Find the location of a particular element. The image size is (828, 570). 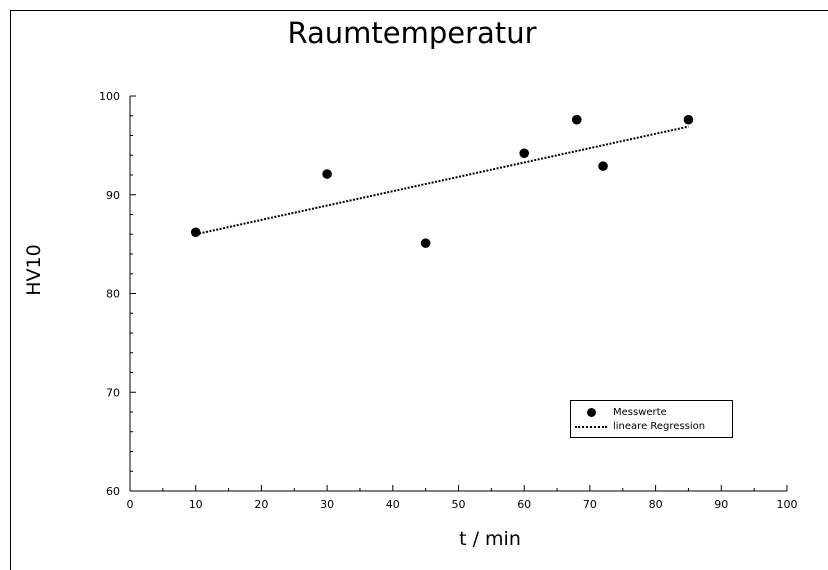

y-tick-label: 80 is located at coordinates (113, 294).